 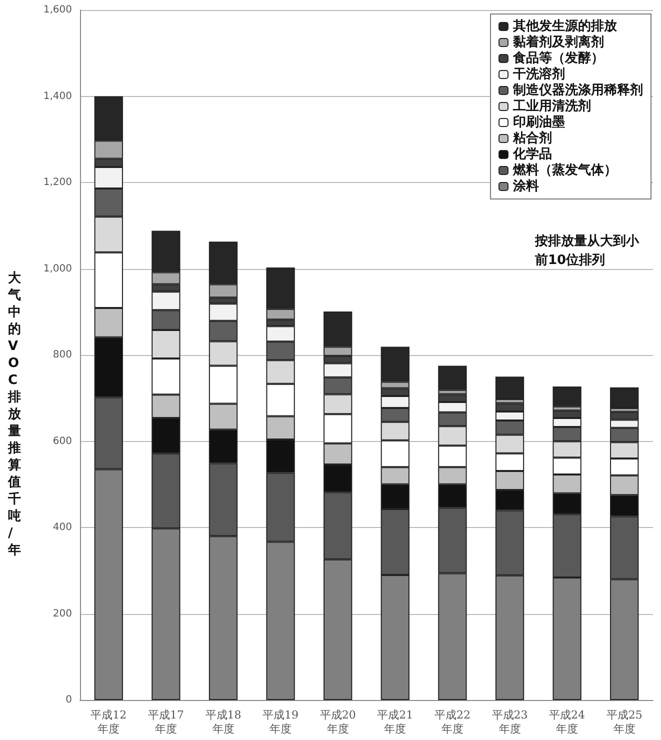 I want to click on x-tick-label: 平成24年度, so click(x=567, y=722).